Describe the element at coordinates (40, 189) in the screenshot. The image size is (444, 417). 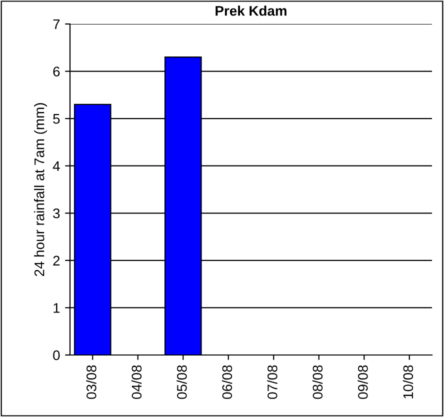
I see `y-axis-title: 24 hour rainfall at 7am (mm)` at that location.